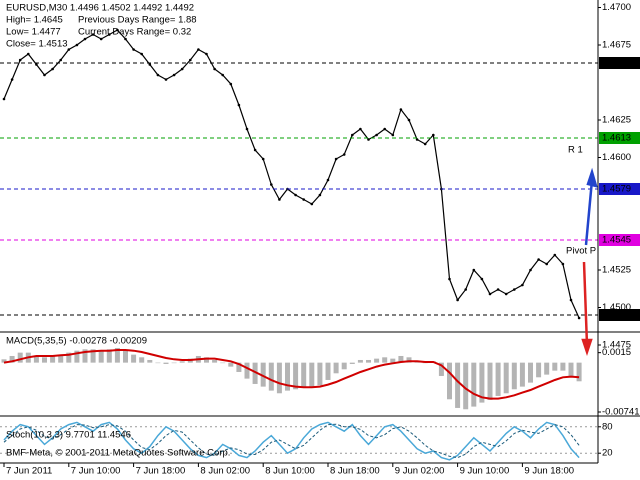 The width and height of the screenshot is (640, 480). Describe the element at coordinates (621, 412) in the screenshot. I see `y-tick-label: -0.00741` at that location.